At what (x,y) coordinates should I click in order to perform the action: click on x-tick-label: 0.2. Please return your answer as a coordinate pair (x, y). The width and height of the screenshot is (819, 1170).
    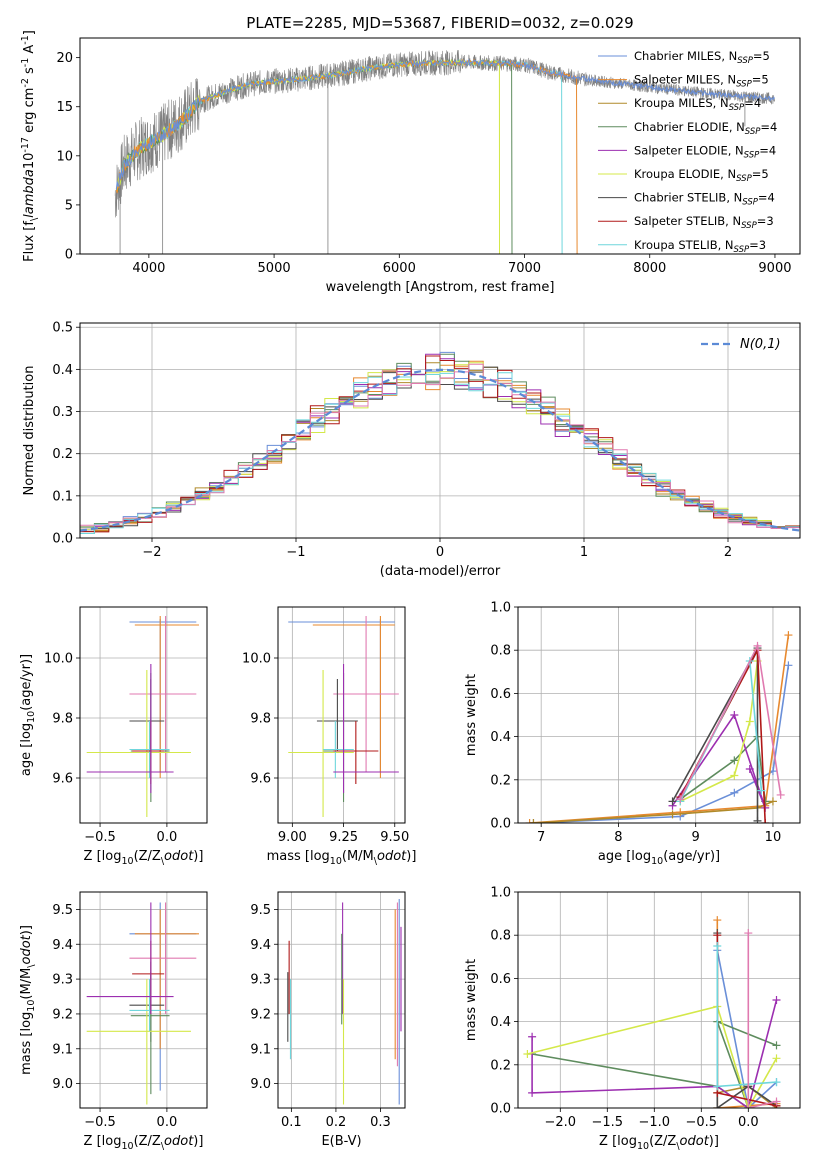
    Looking at the image, I should click on (336, 1122).